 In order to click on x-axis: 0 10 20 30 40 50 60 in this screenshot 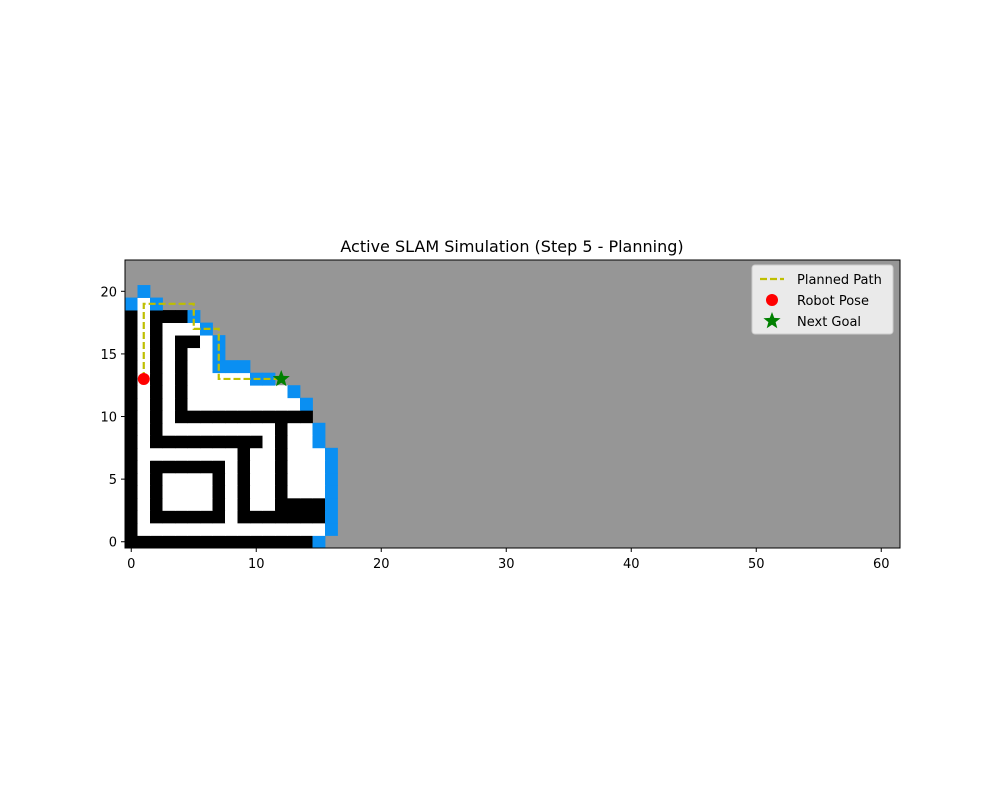, I will do `click(508, 560)`.